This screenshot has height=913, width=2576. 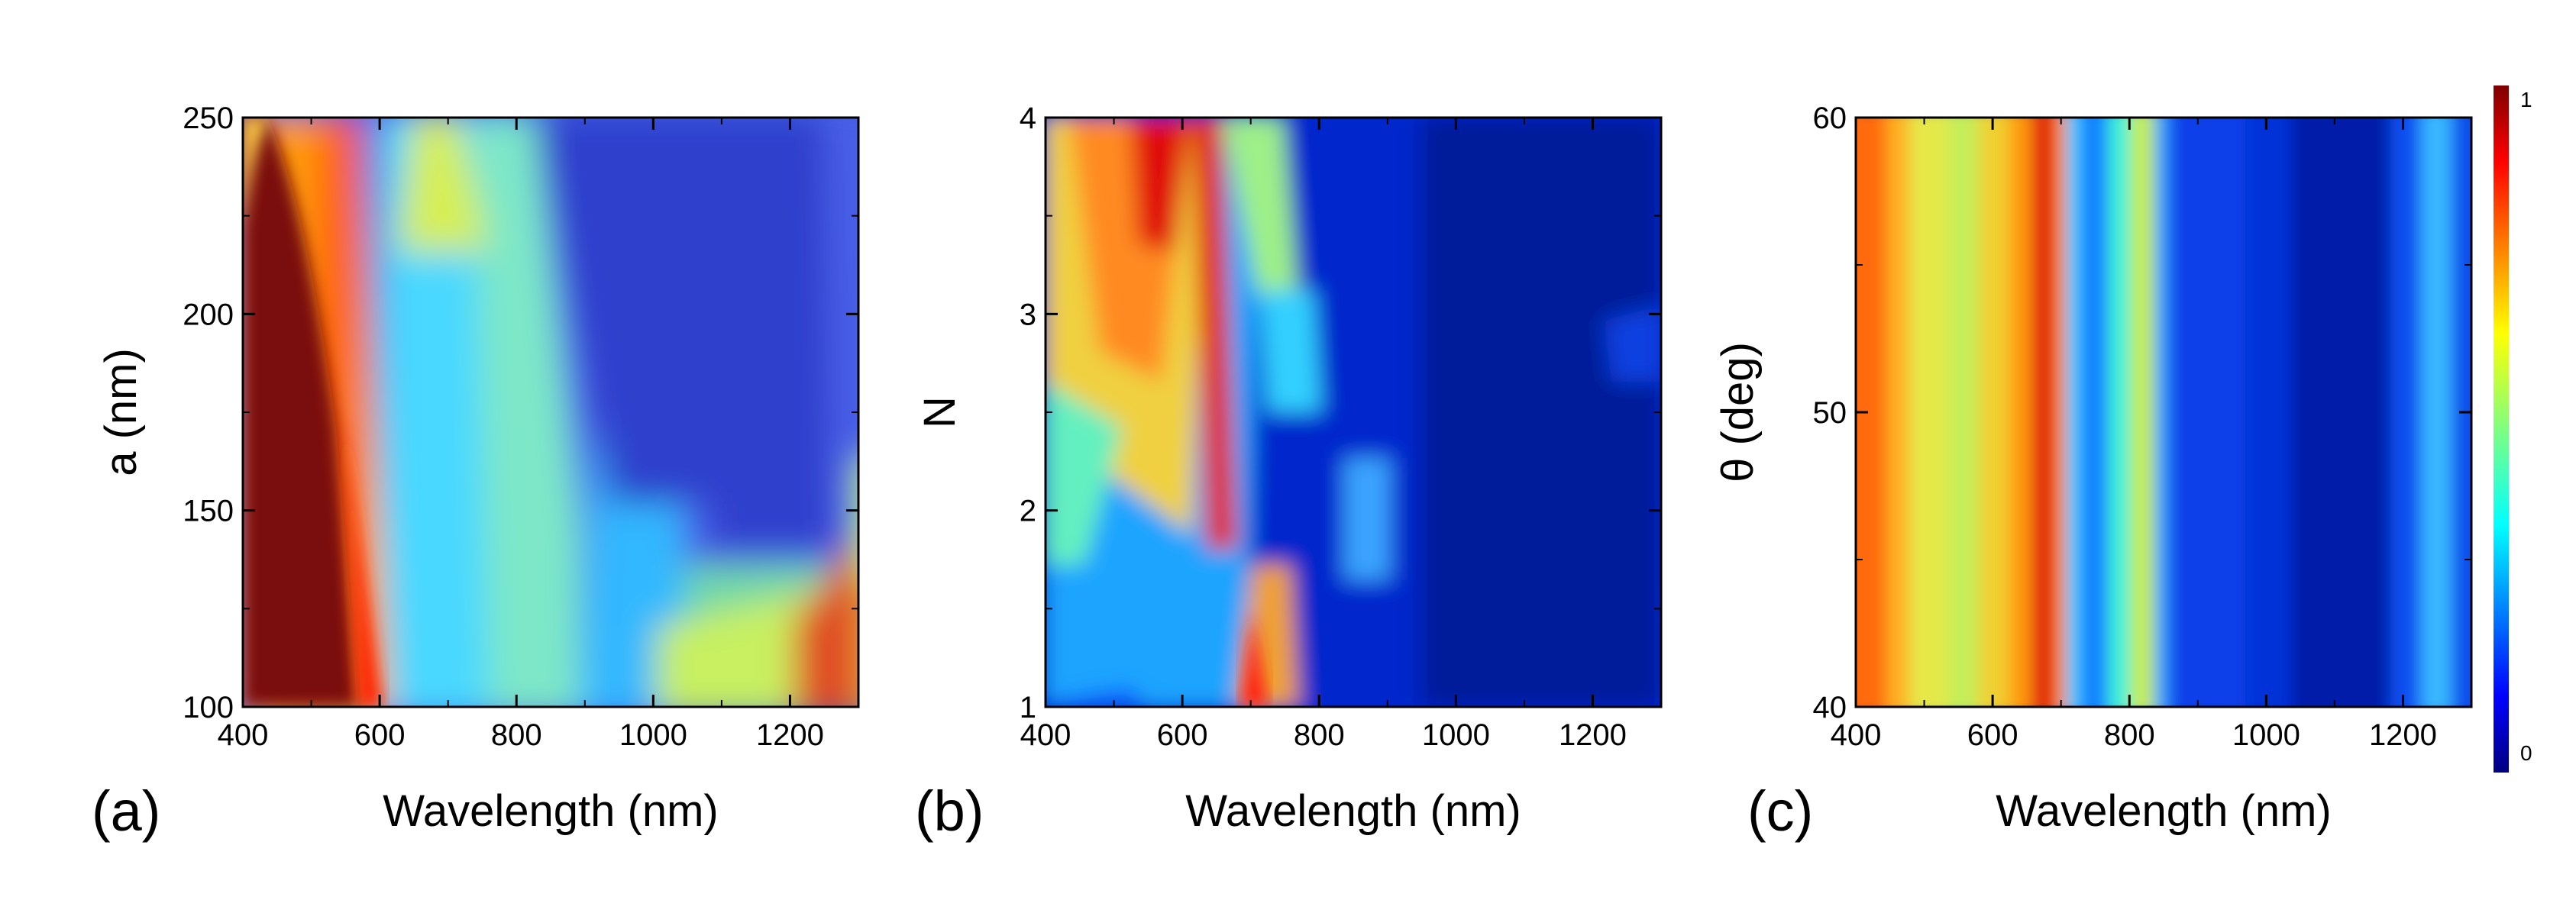 What do you see at coordinates (1992, 735) in the screenshot?
I see `panel-c-xtick-label: 600` at bounding box center [1992, 735].